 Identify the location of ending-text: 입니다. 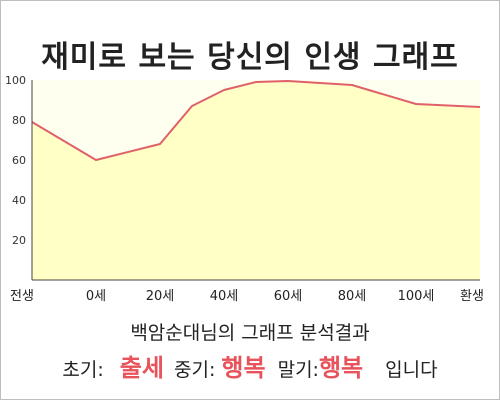
(411, 370).